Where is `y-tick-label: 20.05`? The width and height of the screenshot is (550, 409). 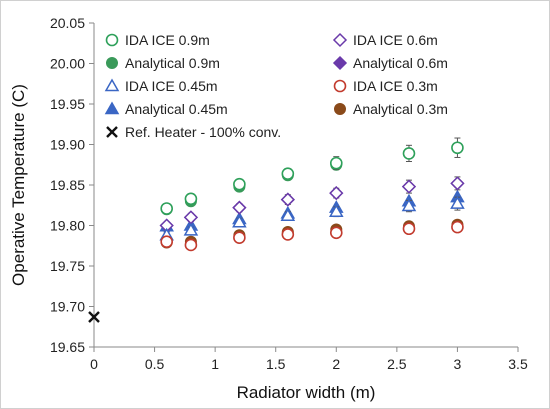
y-tick-label: 20.05 is located at coordinates (67, 23).